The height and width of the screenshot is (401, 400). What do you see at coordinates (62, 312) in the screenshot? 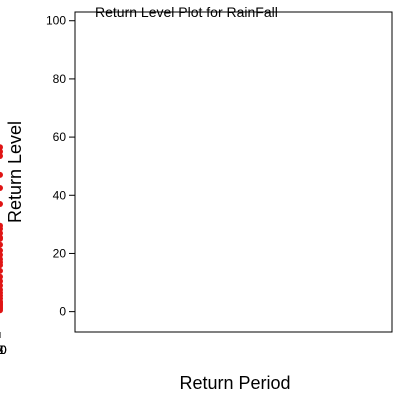
I see `y-tick-label: 0` at bounding box center [62, 312].